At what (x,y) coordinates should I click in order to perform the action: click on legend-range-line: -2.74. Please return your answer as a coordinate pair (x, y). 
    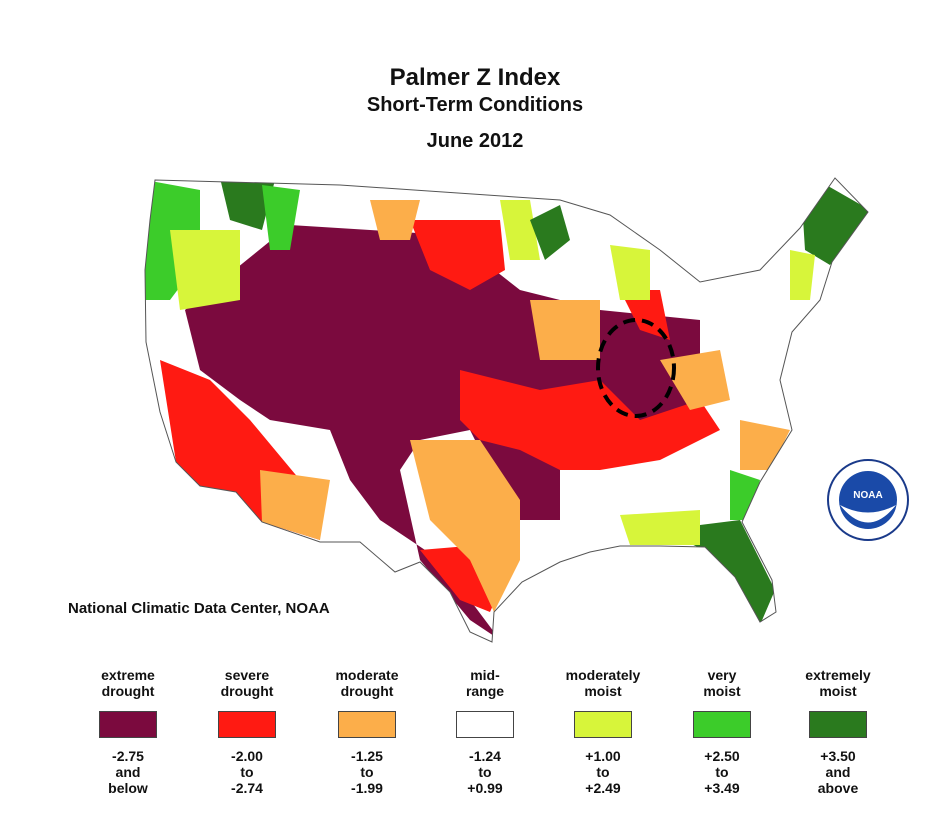
    Looking at the image, I should click on (247, 788).